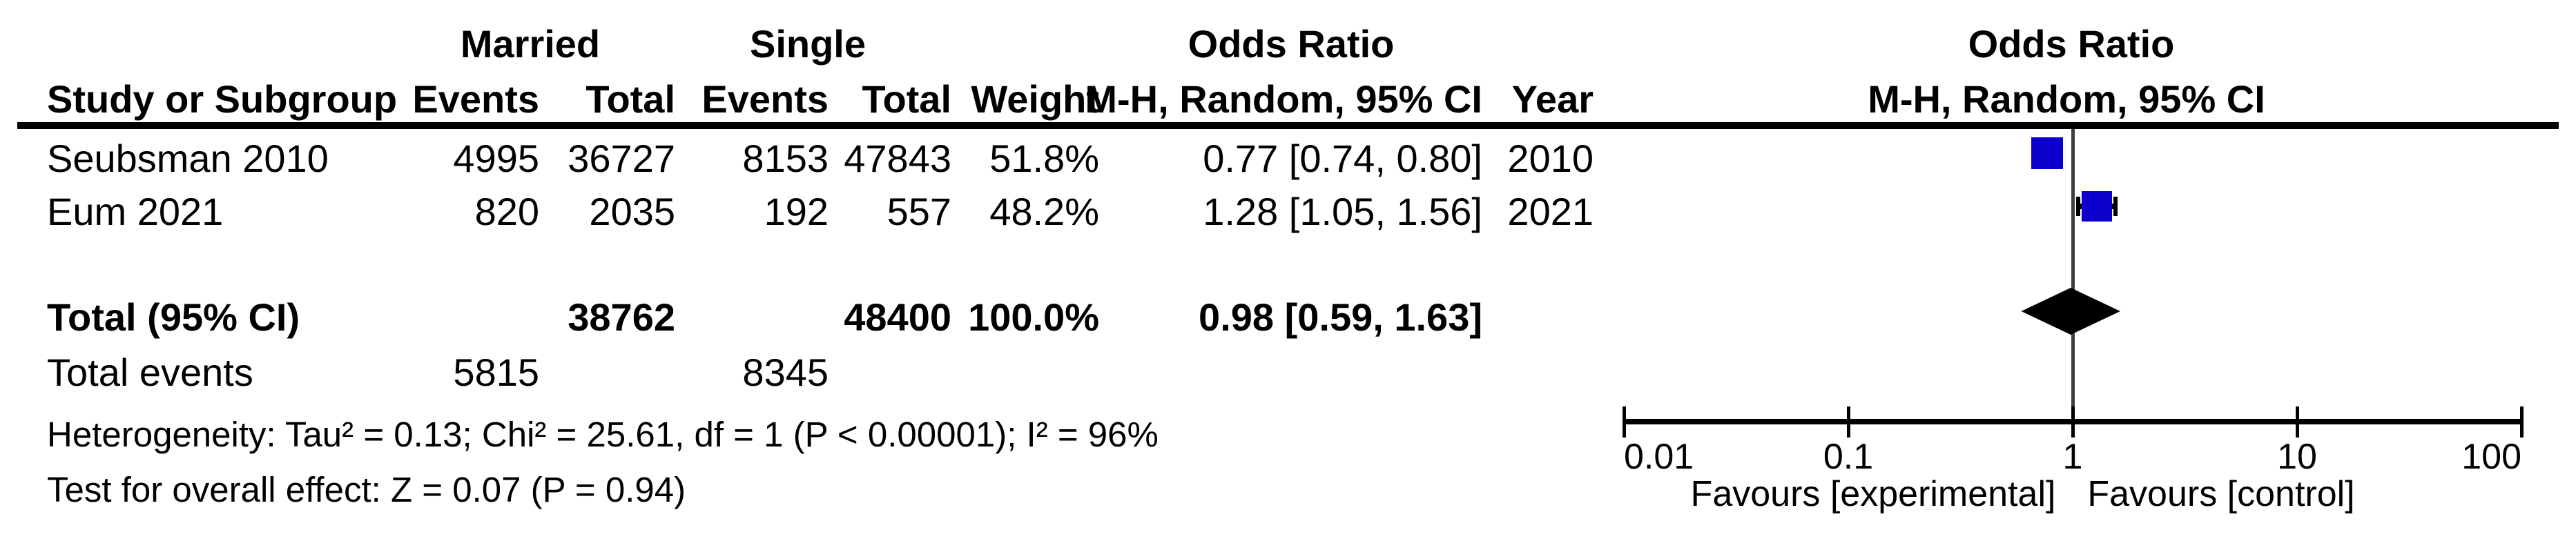 Image resolution: width=2576 pixels, height=550 pixels. Describe the element at coordinates (898, 317) in the screenshot. I see `total-row-single-total: 48400` at that location.